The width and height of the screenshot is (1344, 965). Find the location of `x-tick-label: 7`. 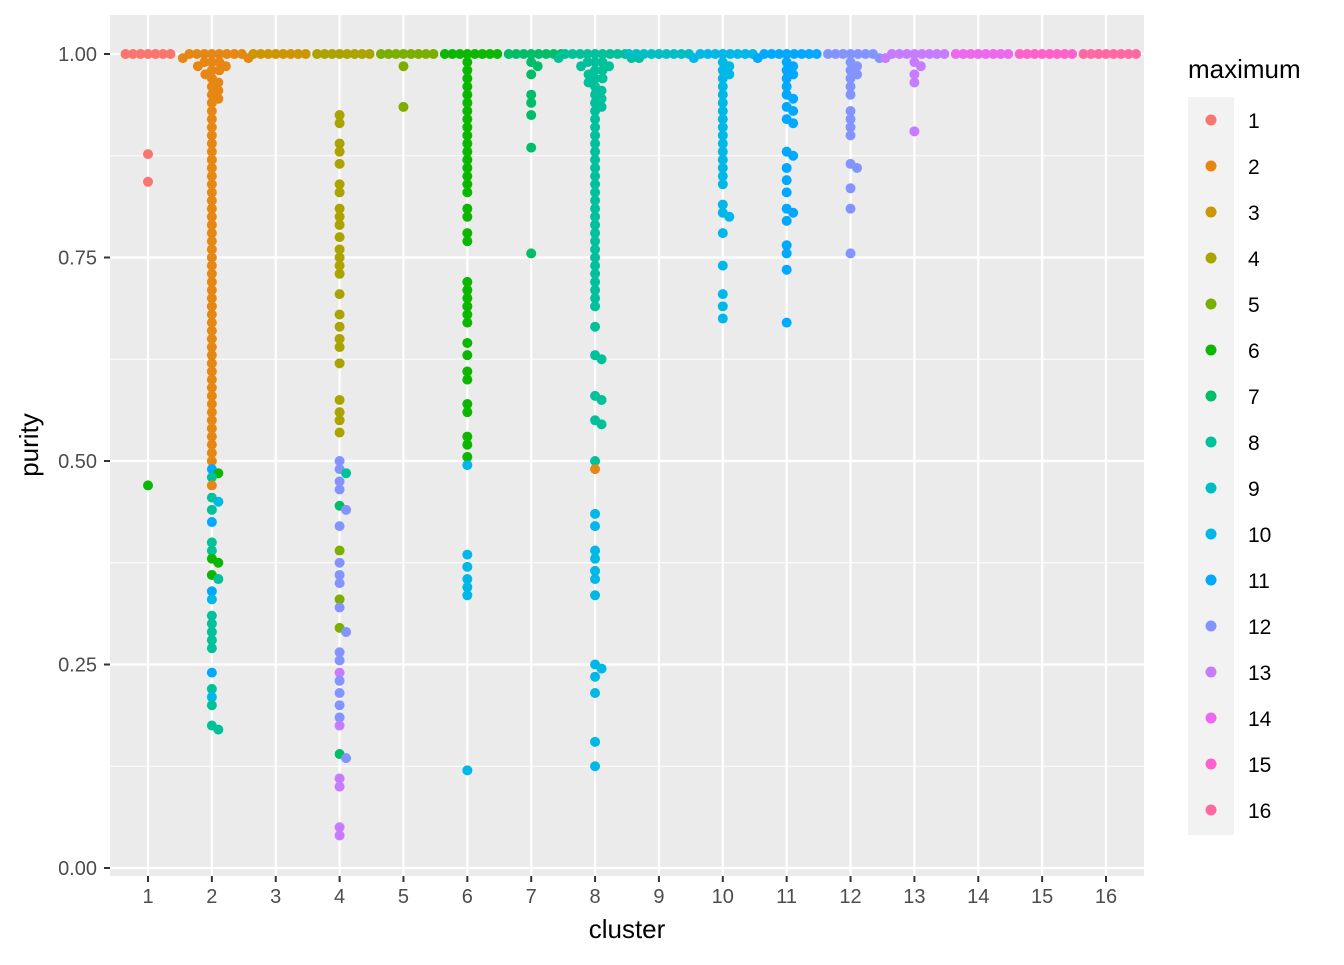

x-tick-label: 7 is located at coordinates (531, 897).